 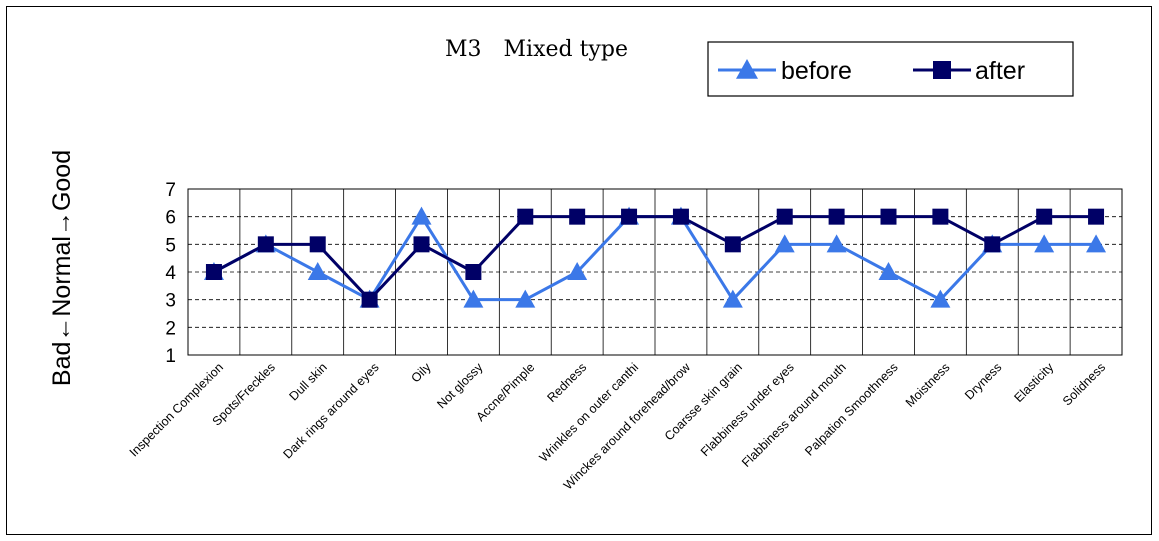 I want to click on x-category-label: Dull skin, so click(x=308, y=381).